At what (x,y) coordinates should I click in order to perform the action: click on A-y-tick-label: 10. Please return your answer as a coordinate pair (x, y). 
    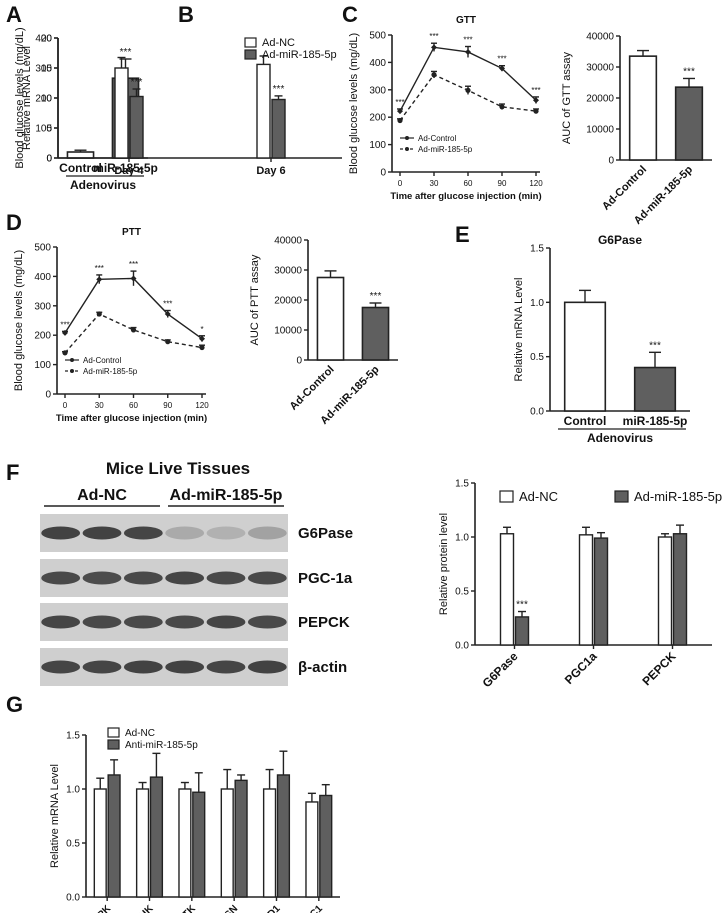
    Looking at the image, I should click on (47, 99).